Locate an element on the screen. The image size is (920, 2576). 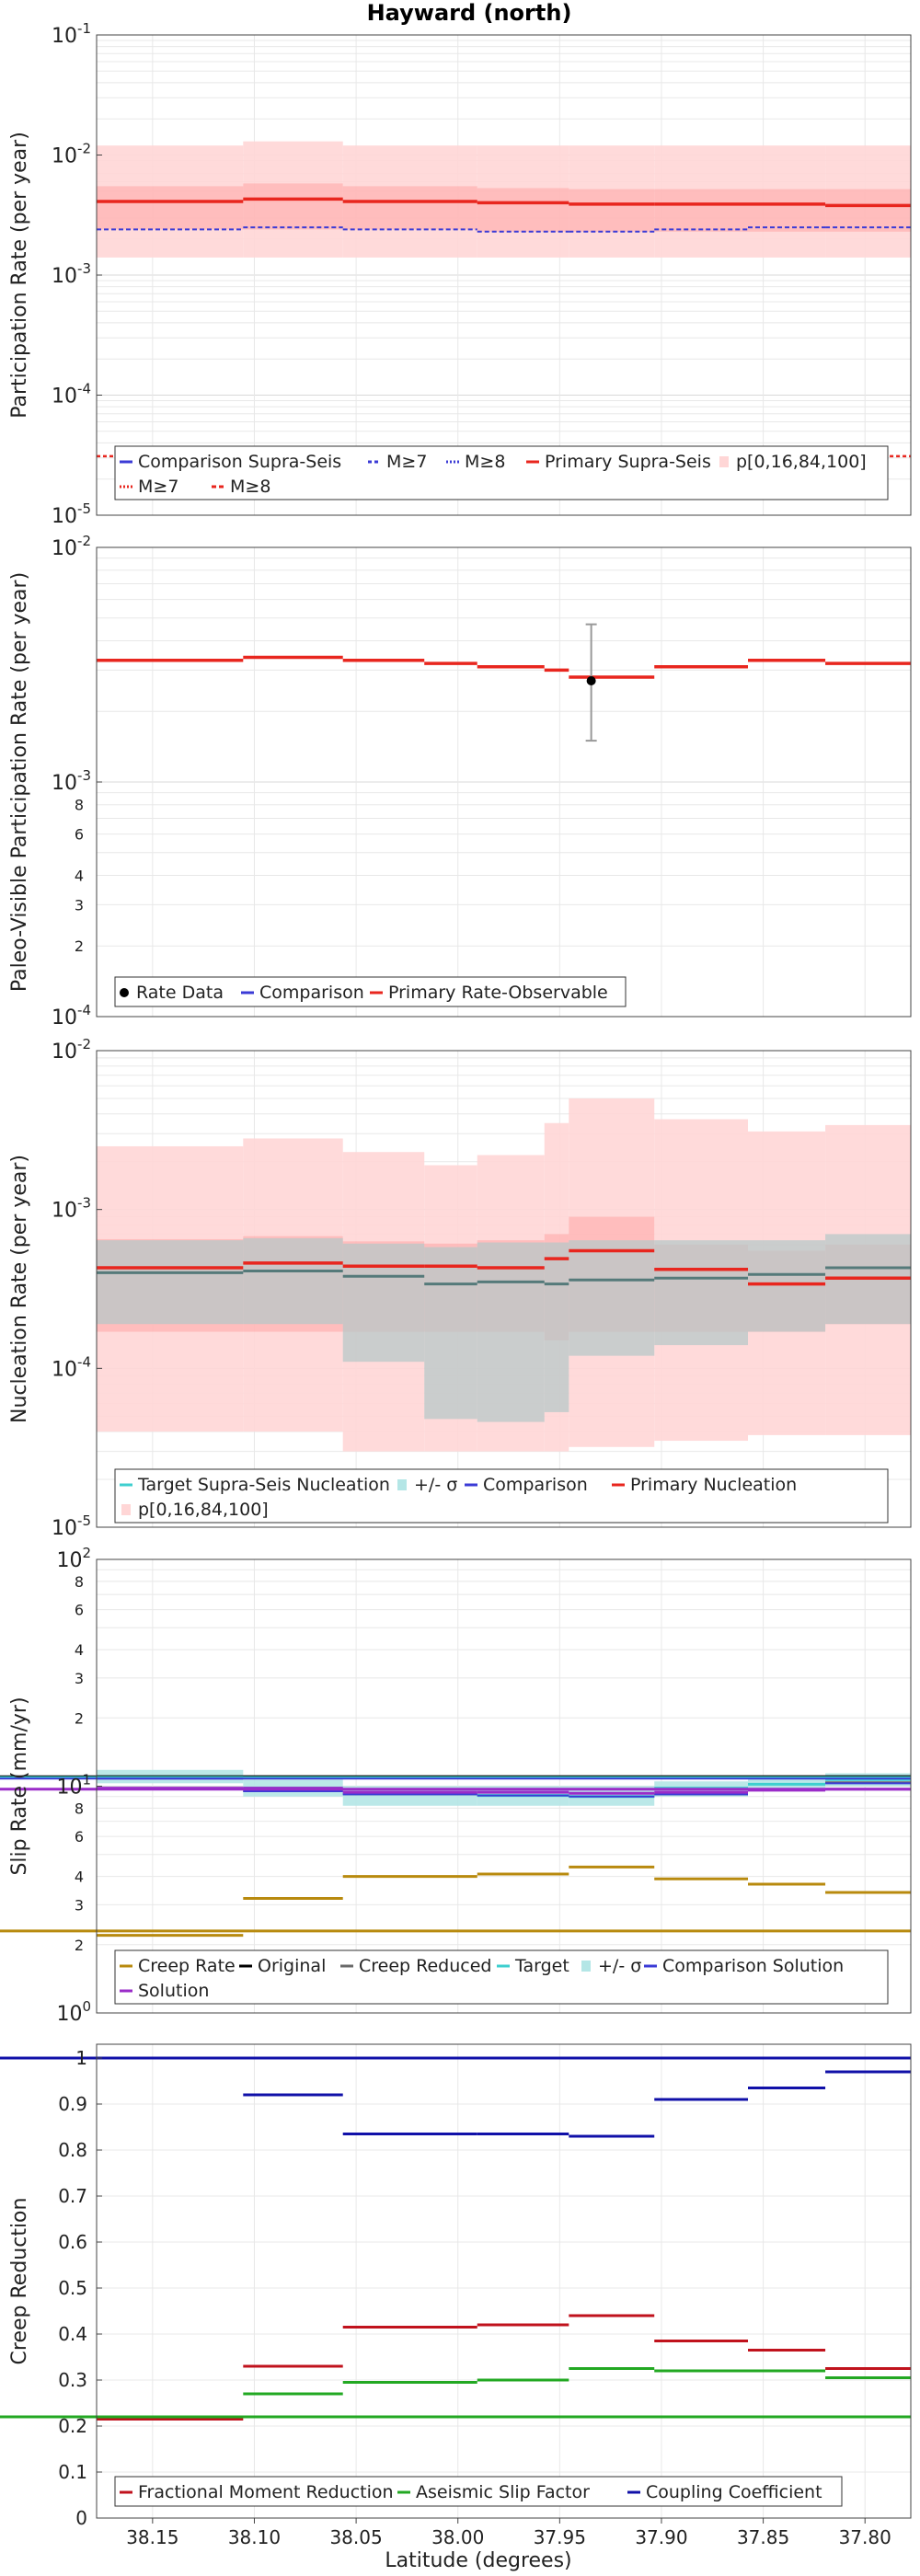
legend-label: Fractional Moment Reduction is located at coordinates (266, 2492).